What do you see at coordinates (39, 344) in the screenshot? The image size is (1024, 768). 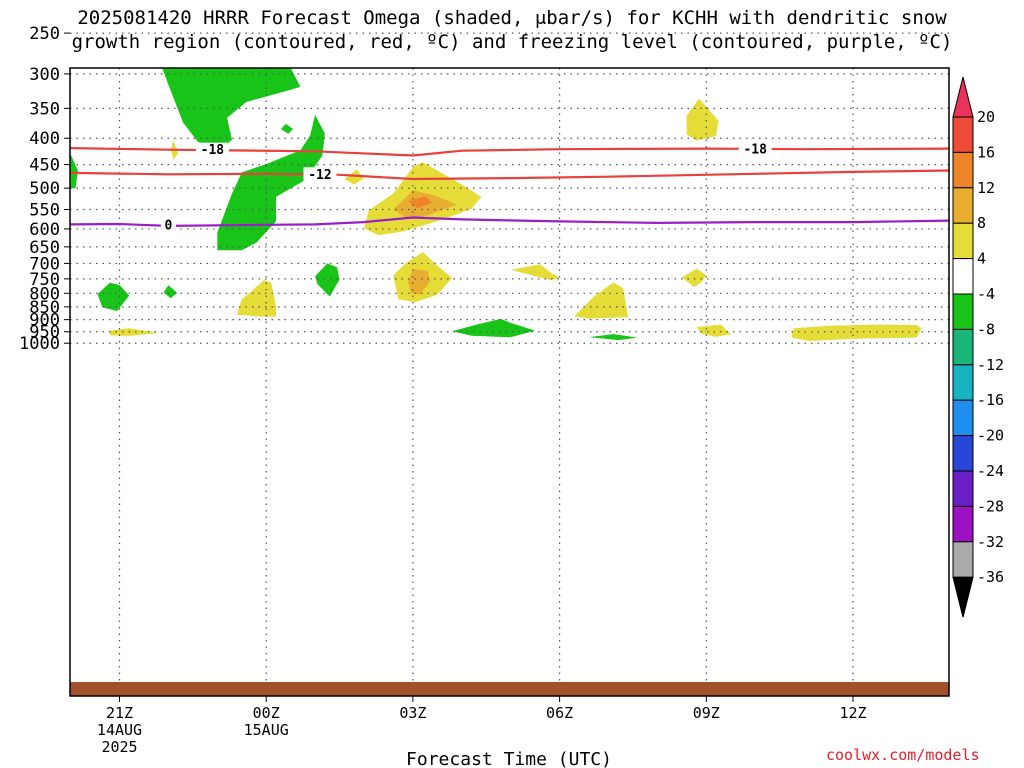 I see `y-tick-label-1000: 1000` at bounding box center [39, 344].